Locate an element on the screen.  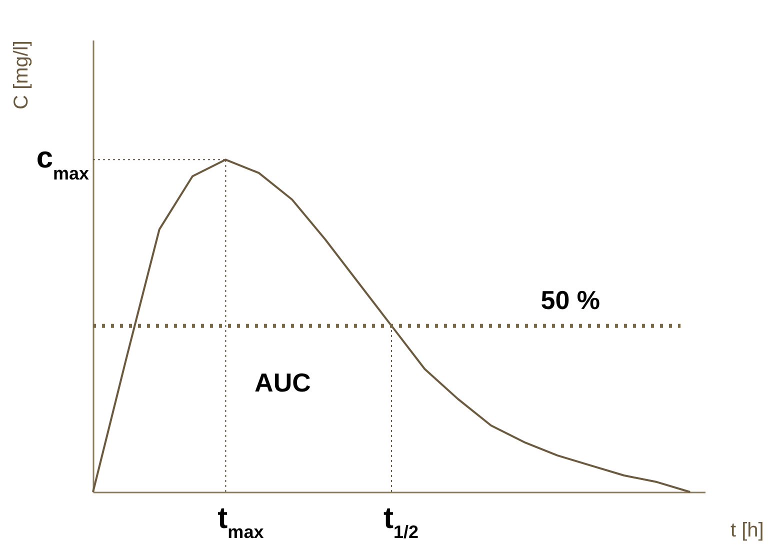
annotation: AUC is located at coordinates (283, 383).